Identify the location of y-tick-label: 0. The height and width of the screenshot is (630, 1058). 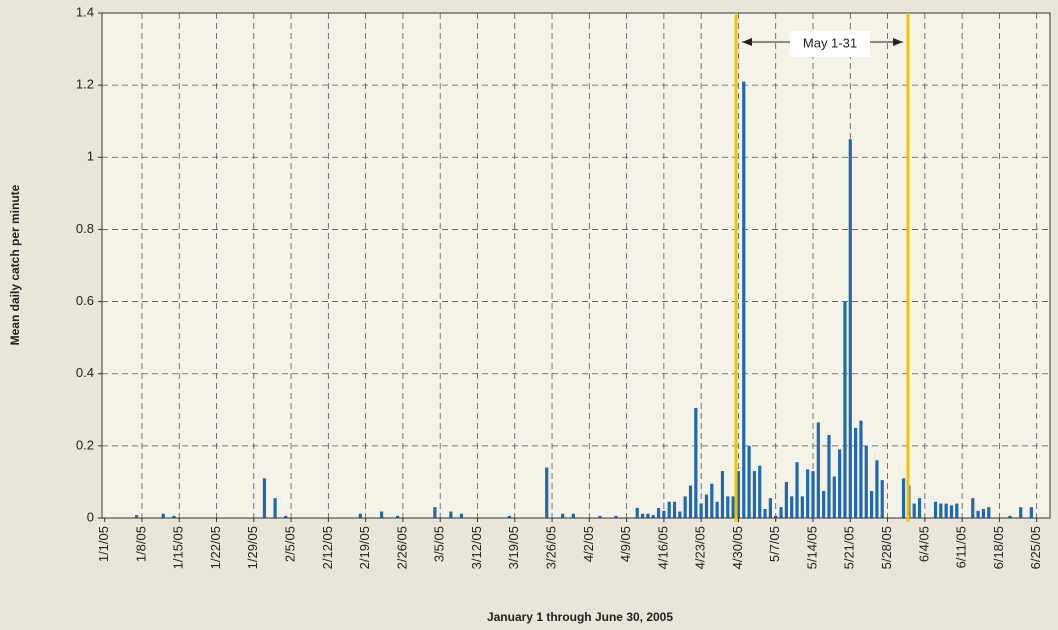
(90, 516).